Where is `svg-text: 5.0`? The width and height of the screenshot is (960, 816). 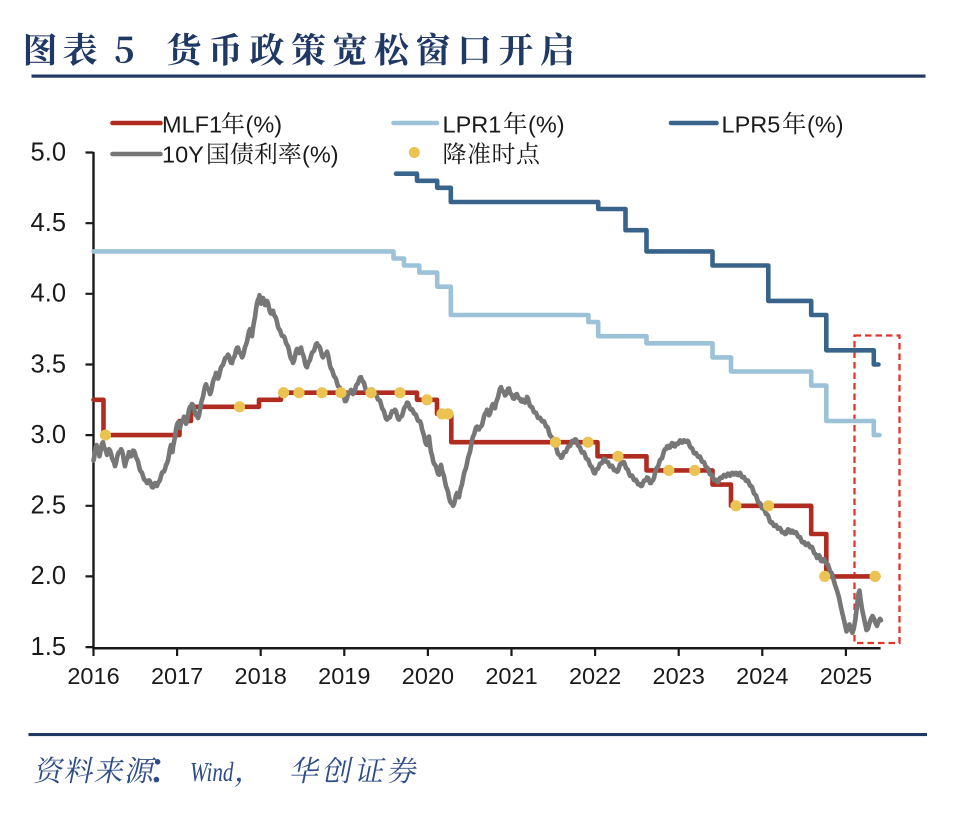 svg-text: 5.0 is located at coordinates (48, 152).